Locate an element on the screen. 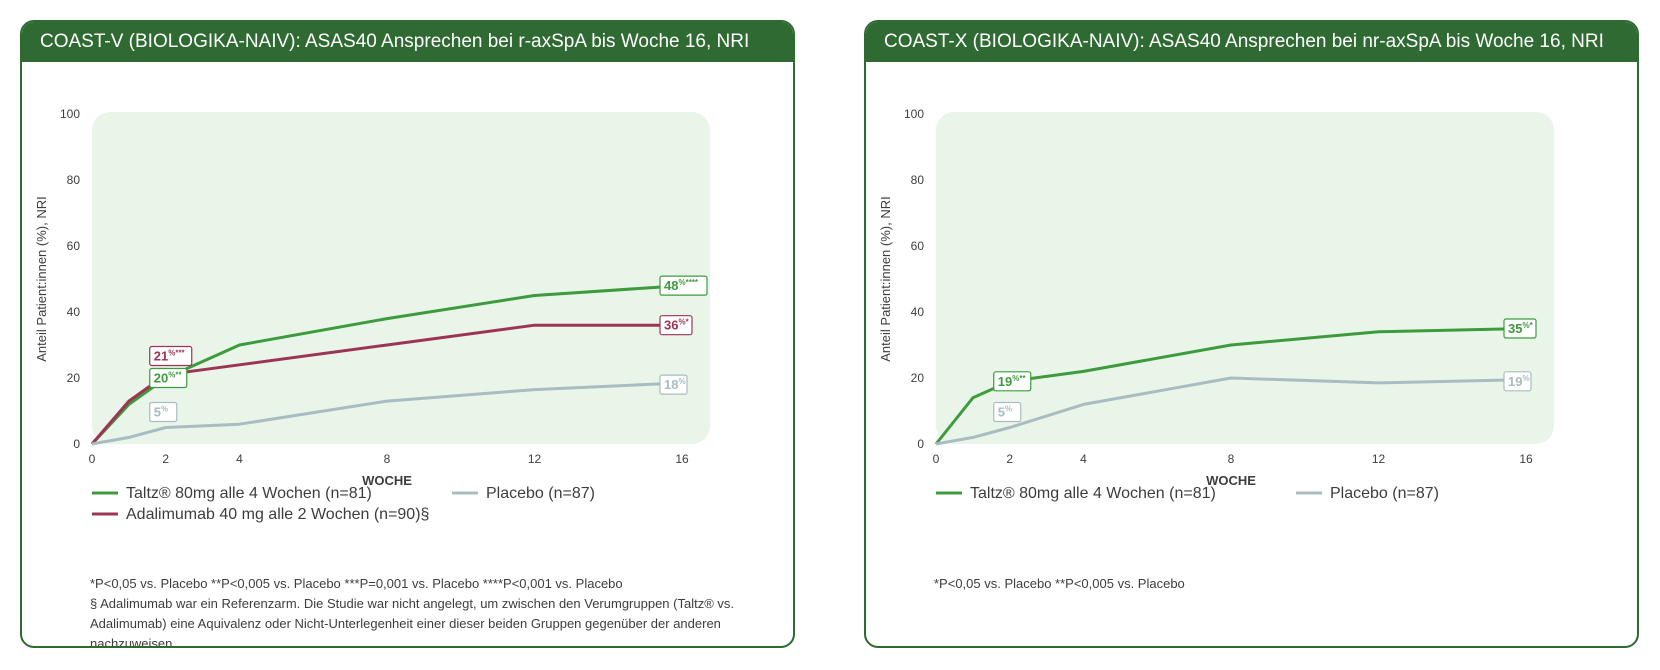  data-label: 20%** is located at coordinates (168, 378).